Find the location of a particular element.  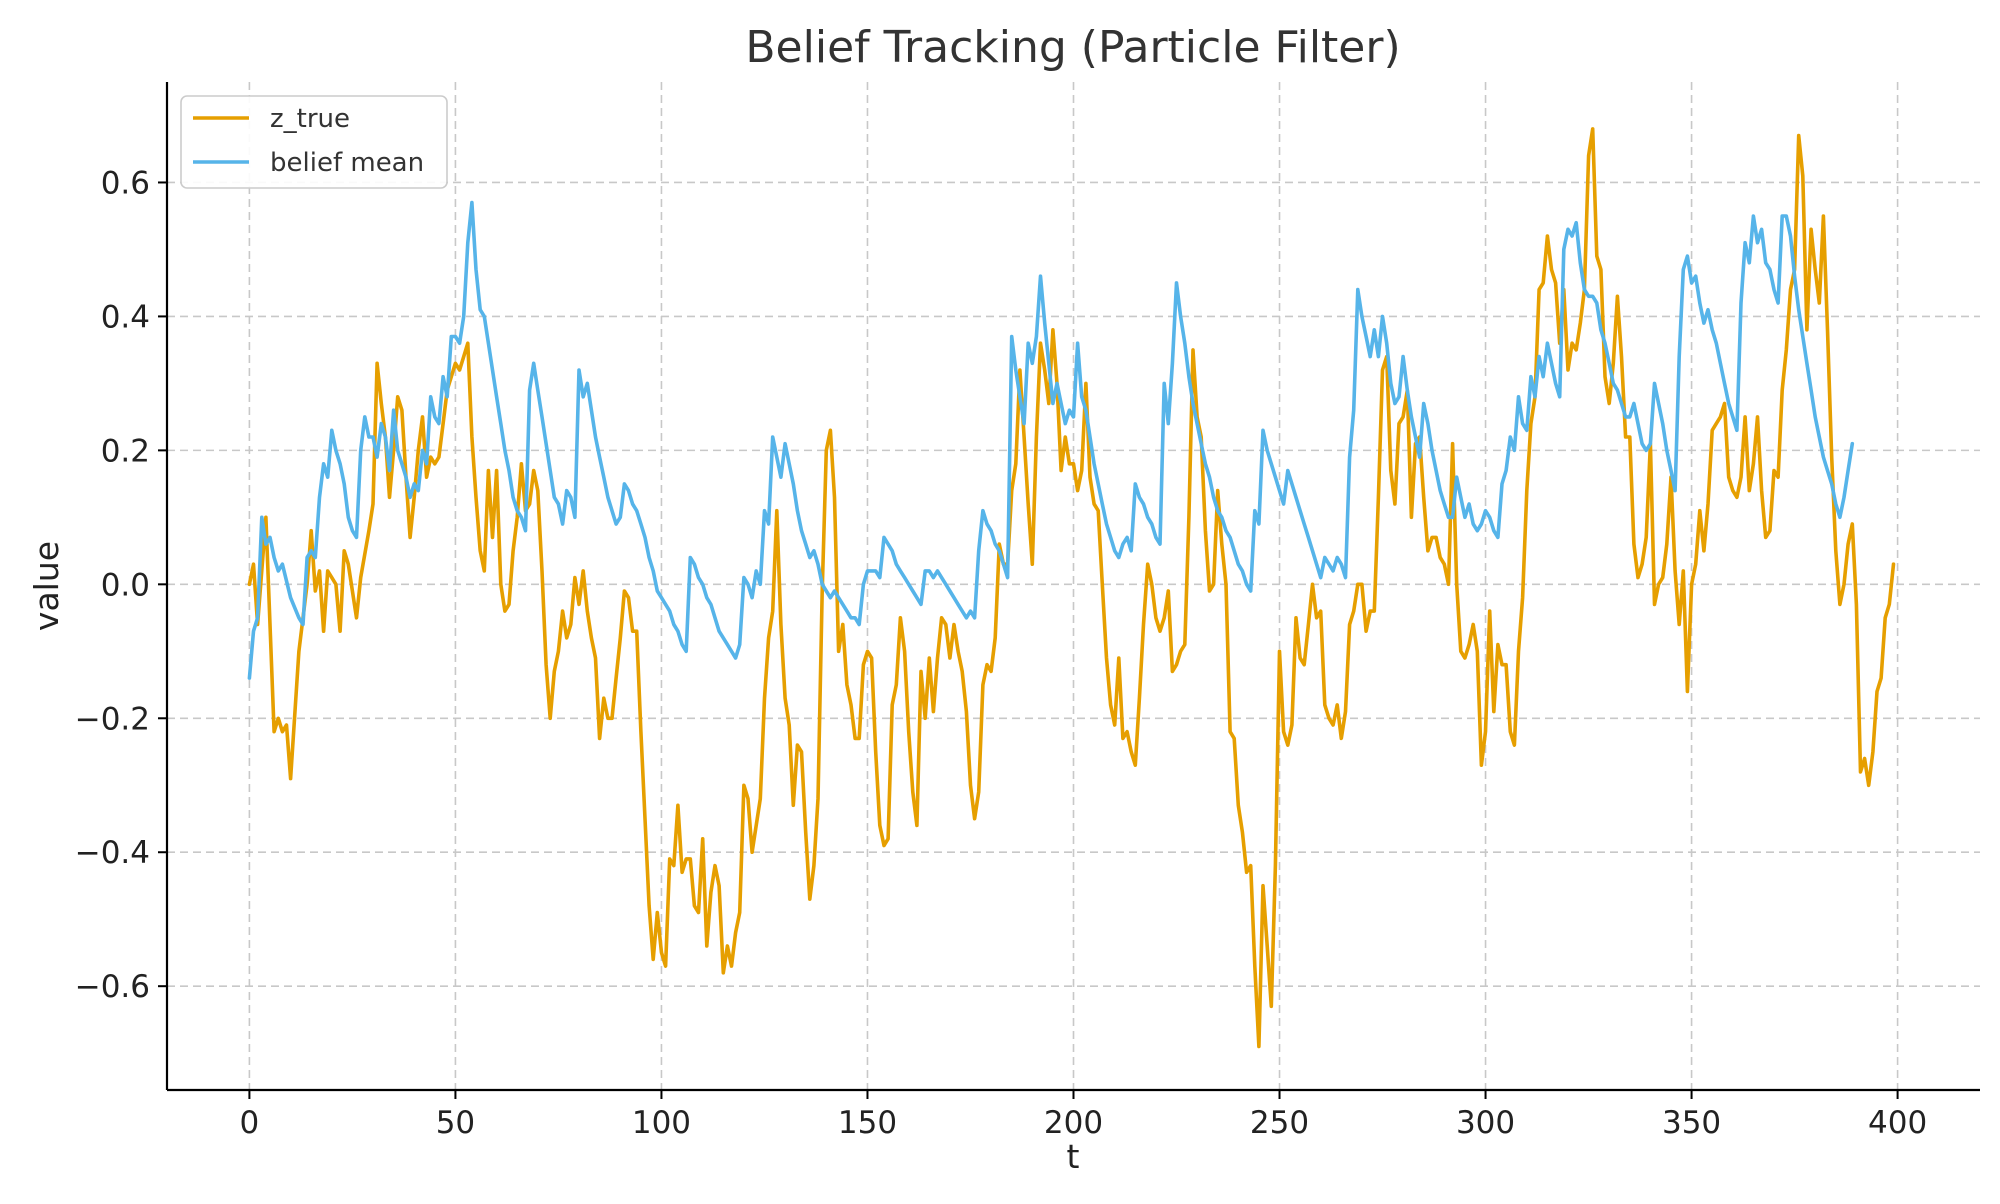

y-axis-label: value is located at coordinates (46, 586).